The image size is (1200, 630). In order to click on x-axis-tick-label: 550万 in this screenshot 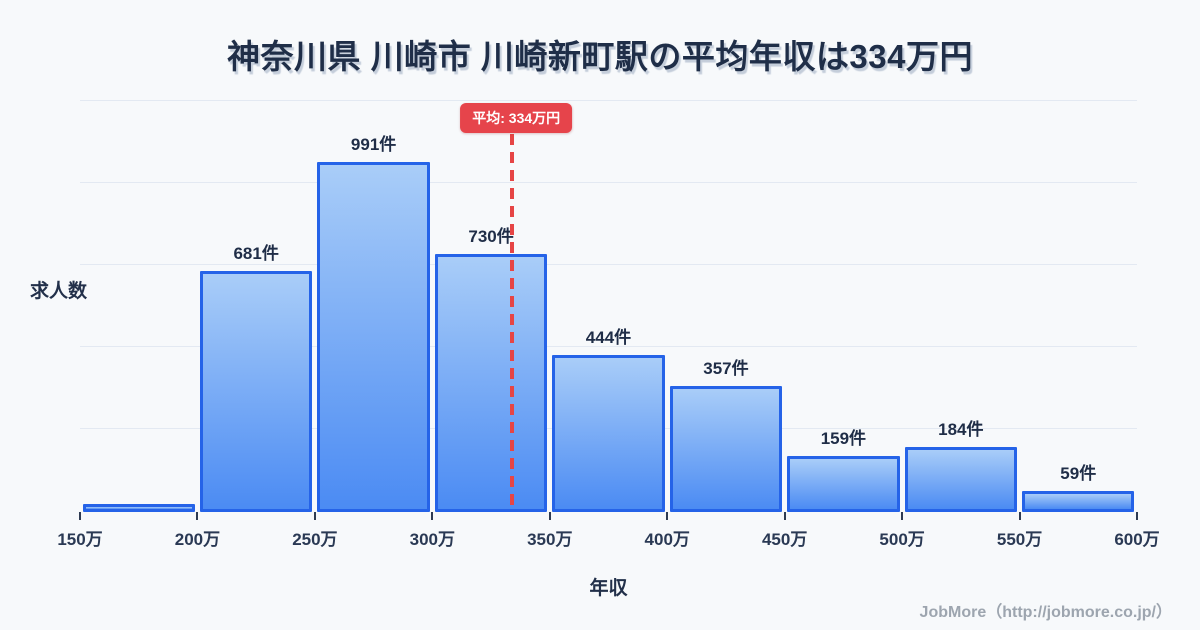, I will do `click(1019, 539)`.